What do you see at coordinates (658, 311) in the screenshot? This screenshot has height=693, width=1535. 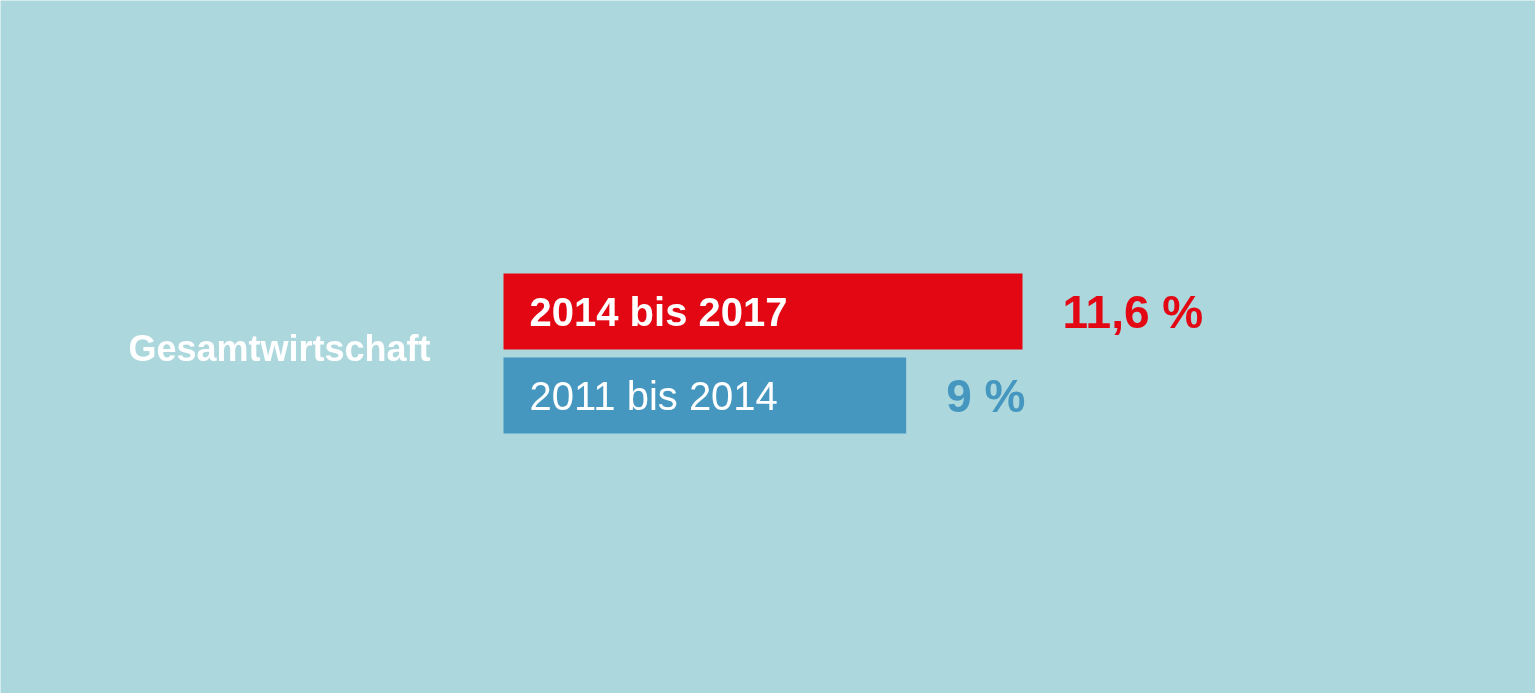 I see `y-tick-label: 2014 bis 2017` at bounding box center [658, 311].